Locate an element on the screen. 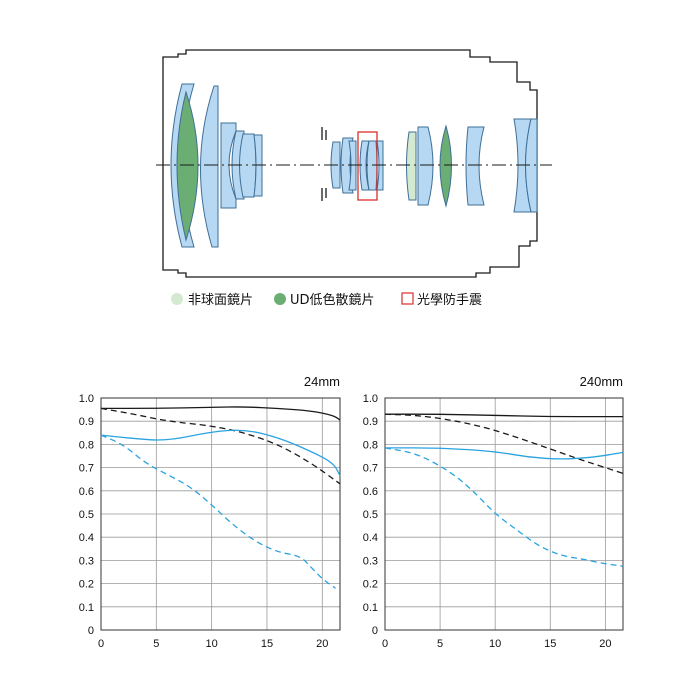 This screenshot has width=700, height=700. lens-elements is located at coordinates (354, 165).